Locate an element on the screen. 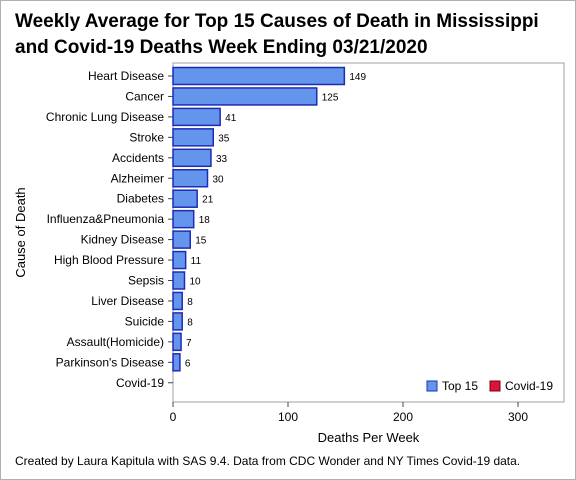 This screenshot has height=480, width=576. data-label: 18 is located at coordinates (205, 220).